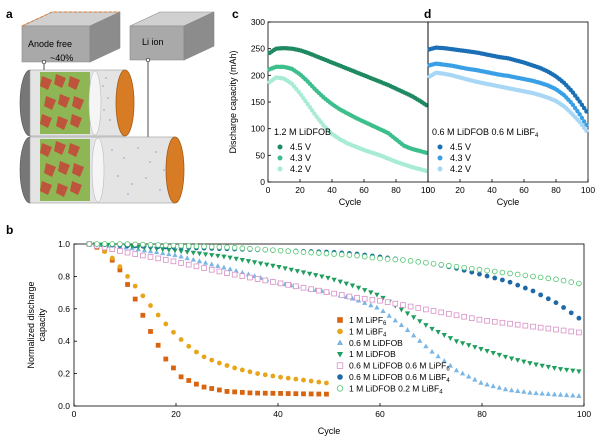  I want to click on d-legend-label: 4.3 V, so click(460, 158).